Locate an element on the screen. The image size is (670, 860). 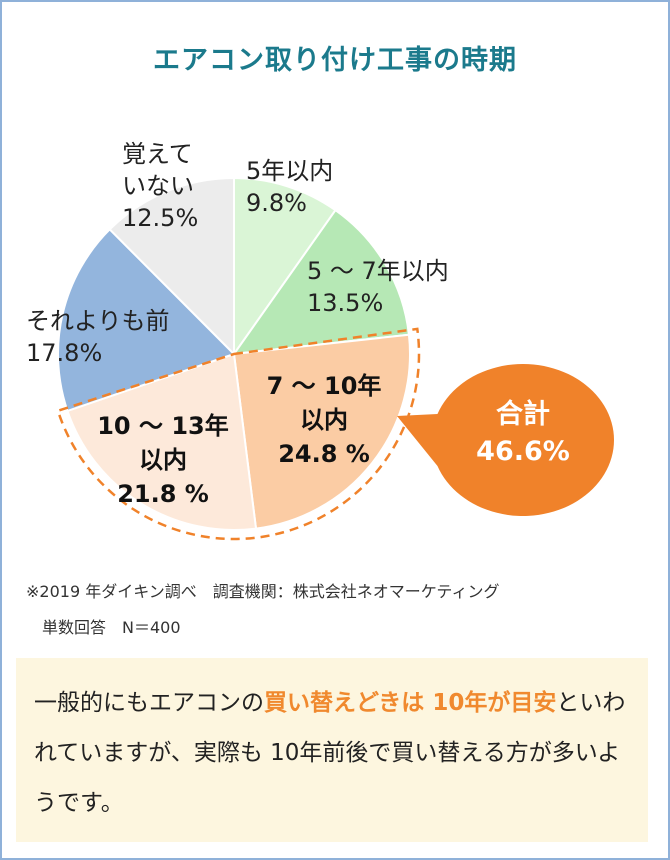
pie-slice-before is located at coordinates (146, 320).